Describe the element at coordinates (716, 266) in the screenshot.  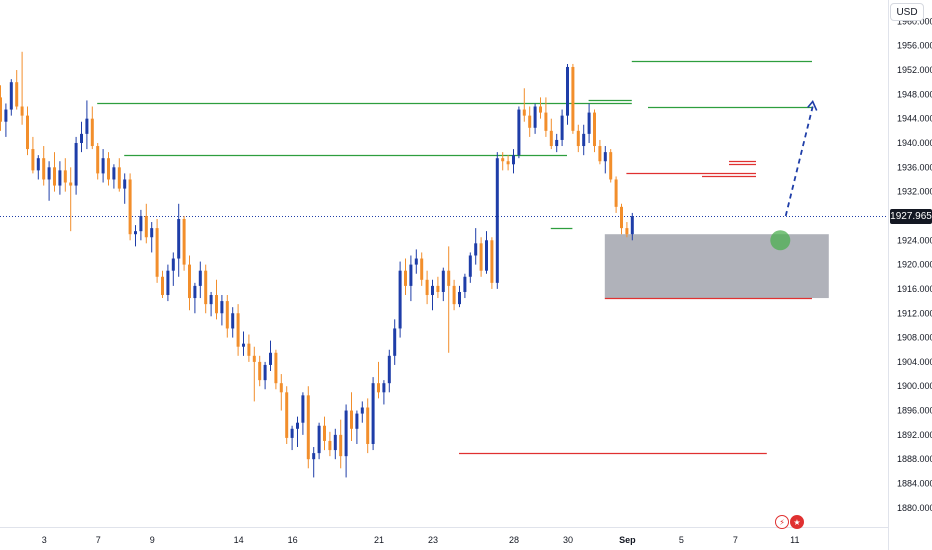
I see `demand-zone` at that location.